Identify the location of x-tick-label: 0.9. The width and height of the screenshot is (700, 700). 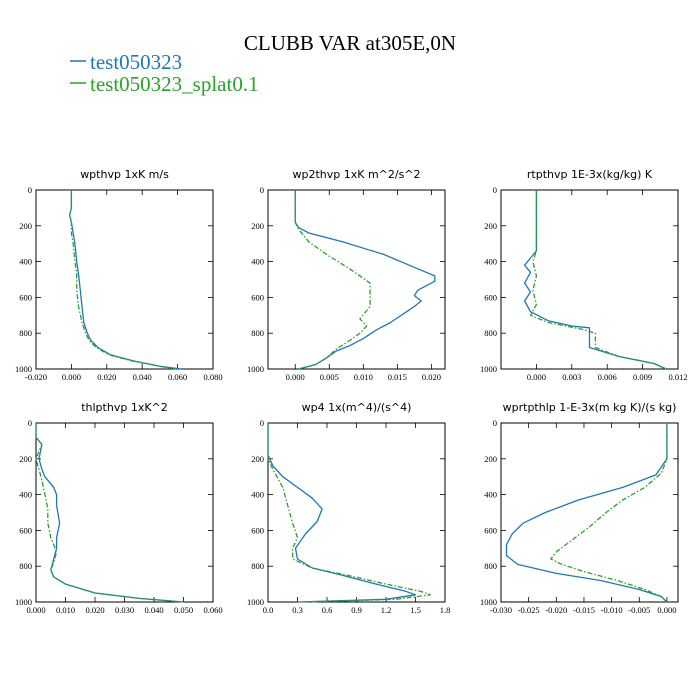
(356, 610).